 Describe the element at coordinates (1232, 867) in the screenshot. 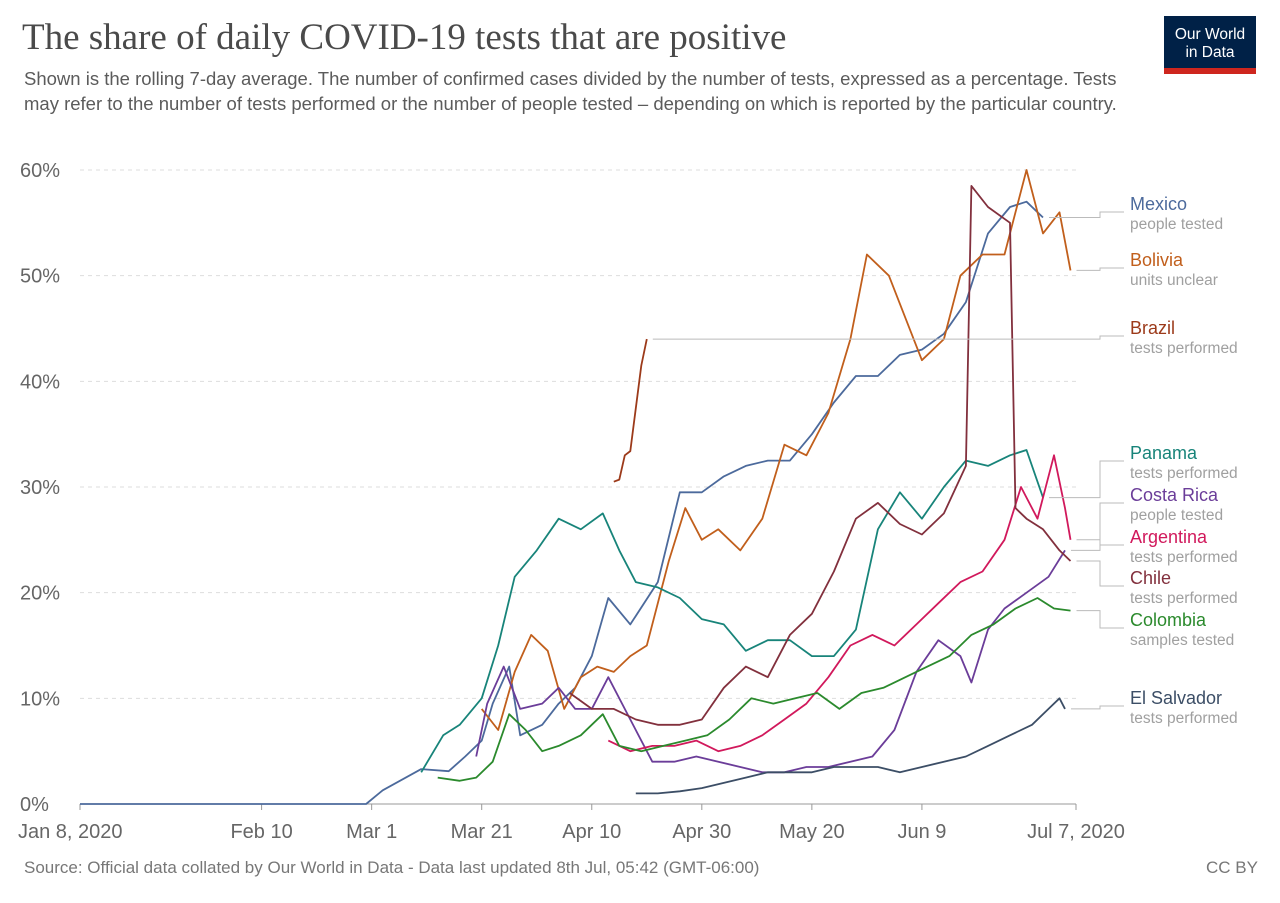

I see `license-link: CC BY` at that location.